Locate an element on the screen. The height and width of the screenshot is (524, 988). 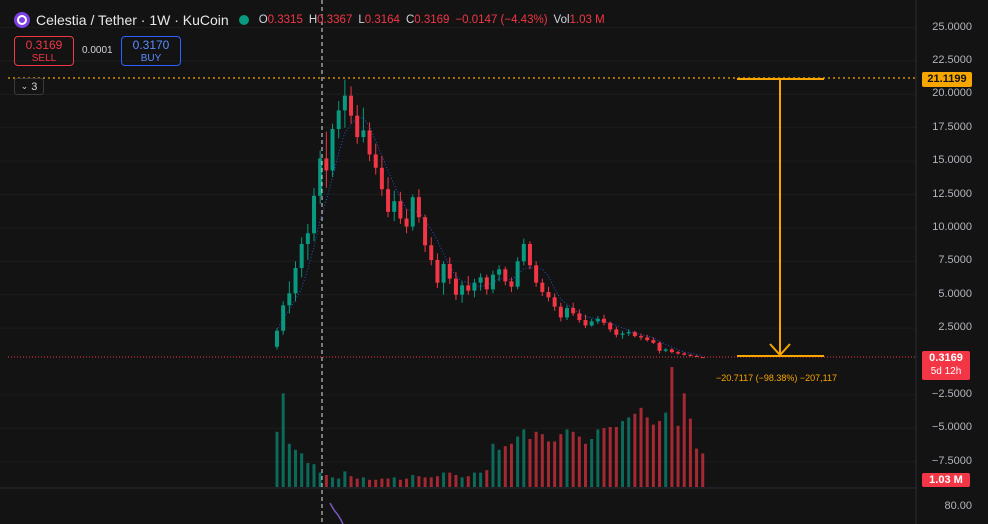
sell-button: 0.3169 SELL is located at coordinates (44, 51).